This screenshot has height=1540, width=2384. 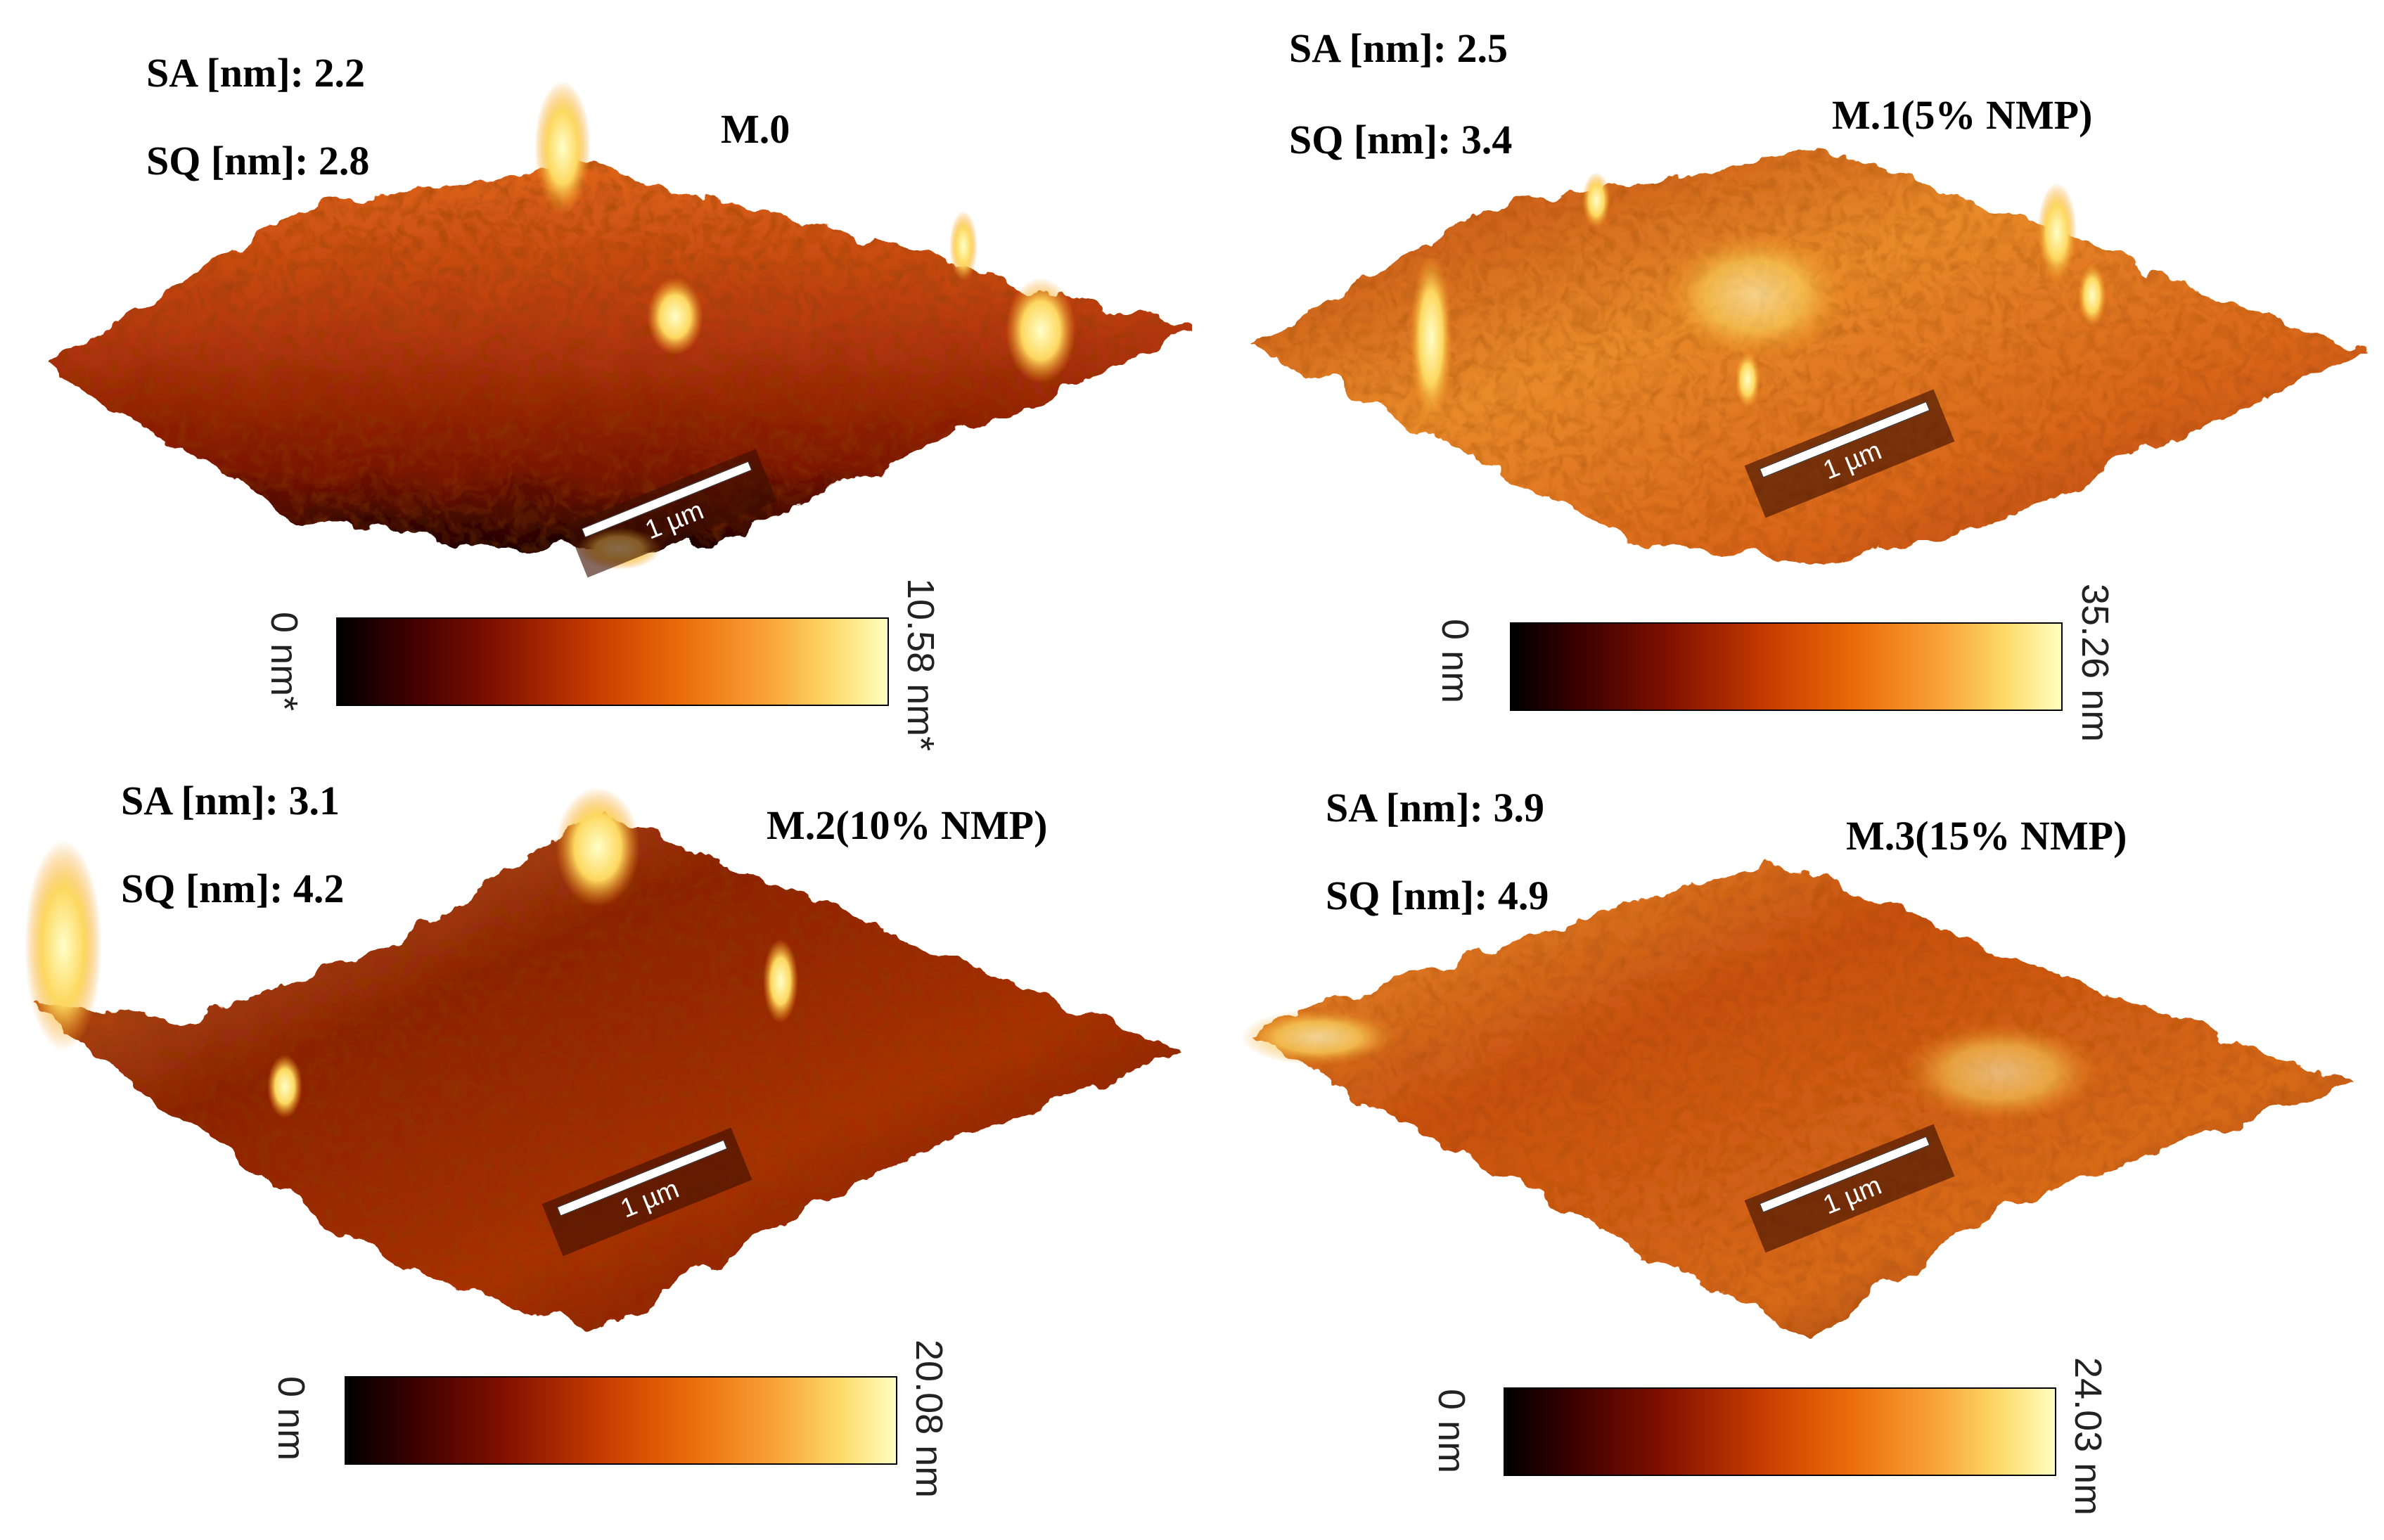 What do you see at coordinates (1435, 807) in the screenshot?
I see `sa-value: SA [nm]: 3.9` at bounding box center [1435, 807].